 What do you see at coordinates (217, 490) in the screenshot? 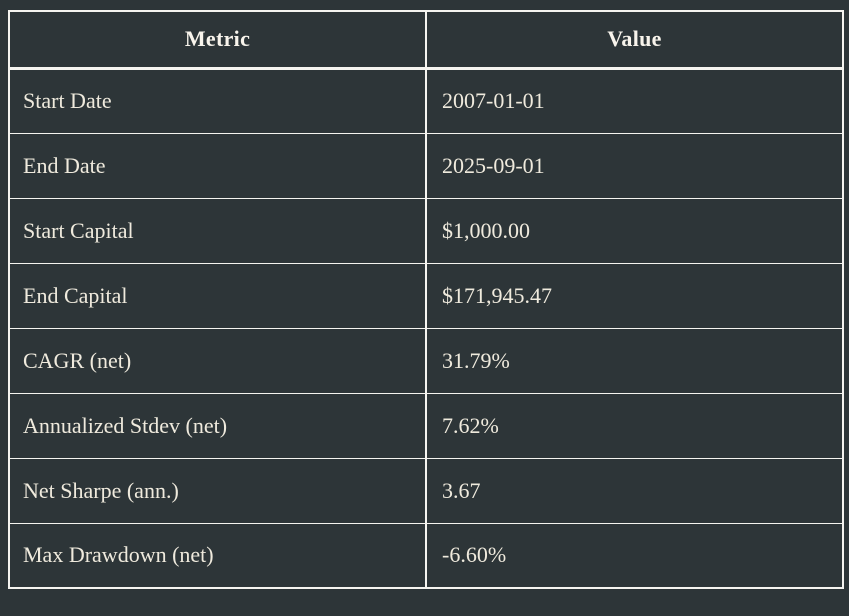
I see `metric-cell: Net Sharpe (ann.)` at bounding box center [217, 490].